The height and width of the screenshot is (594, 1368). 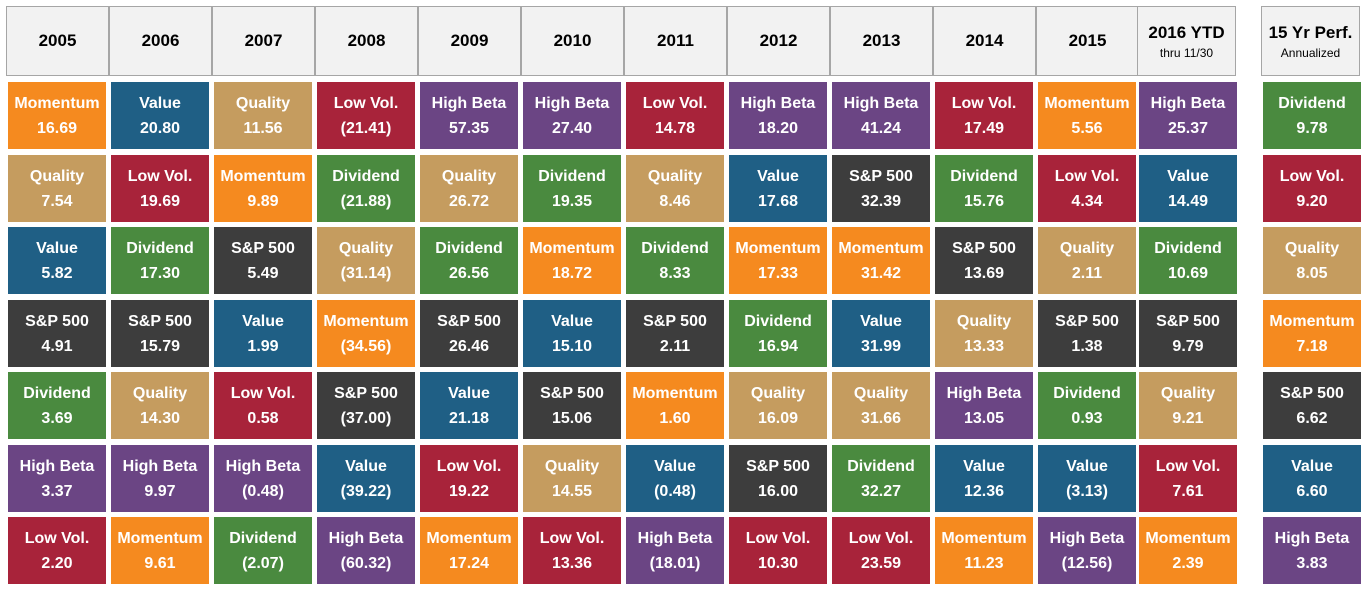 I want to click on factor-cell: Dividend 8.33, so click(x=675, y=260).